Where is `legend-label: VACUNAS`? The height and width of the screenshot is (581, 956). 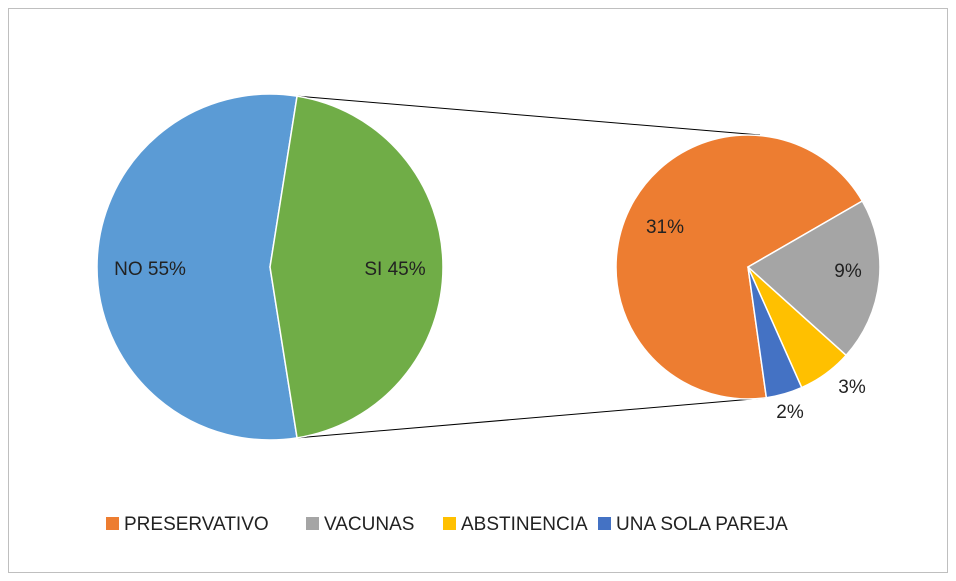
legend-label: VACUNAS is located at coordinates (369, 524).